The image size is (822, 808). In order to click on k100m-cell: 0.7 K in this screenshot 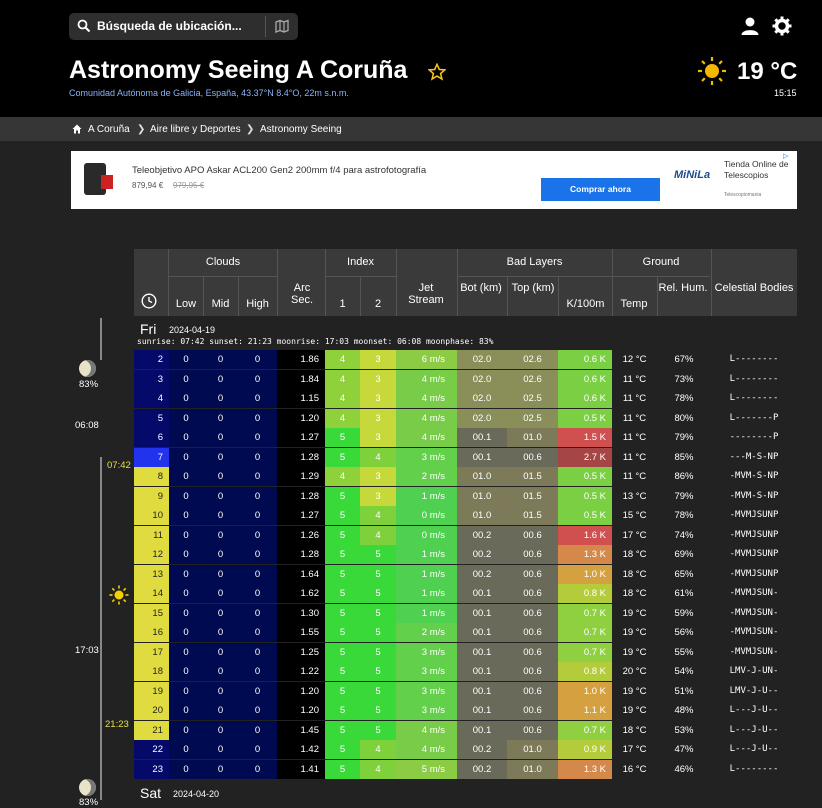, I will do `click(585, 652)`.